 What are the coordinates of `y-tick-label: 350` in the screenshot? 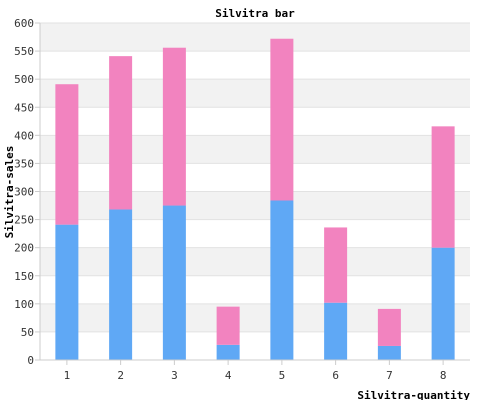 It's located at (24, 163).